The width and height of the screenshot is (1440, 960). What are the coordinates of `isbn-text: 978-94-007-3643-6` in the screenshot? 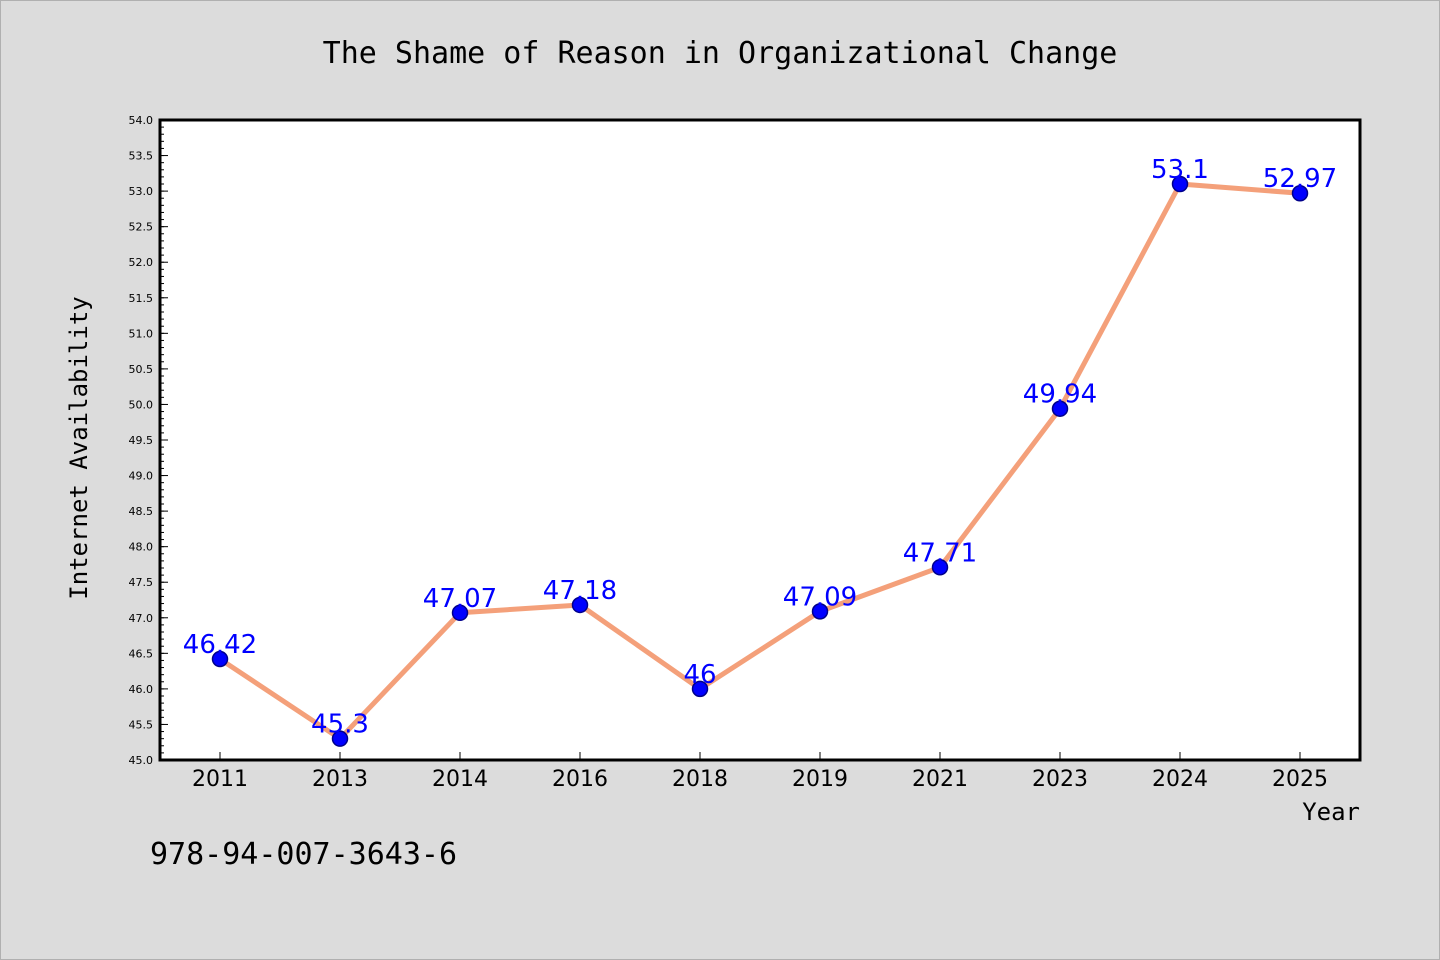 It's located at (303, 854).